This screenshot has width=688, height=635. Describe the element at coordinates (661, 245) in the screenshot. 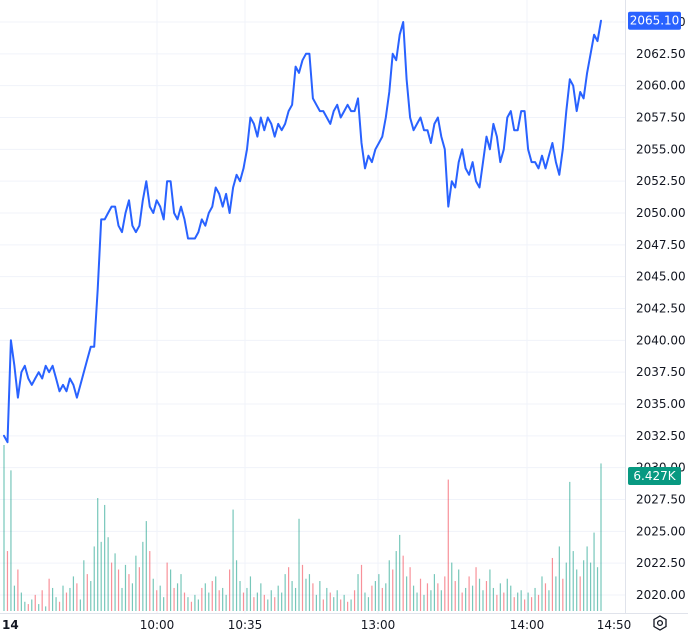

I see `price-tick-label: 2047.50` at that location.